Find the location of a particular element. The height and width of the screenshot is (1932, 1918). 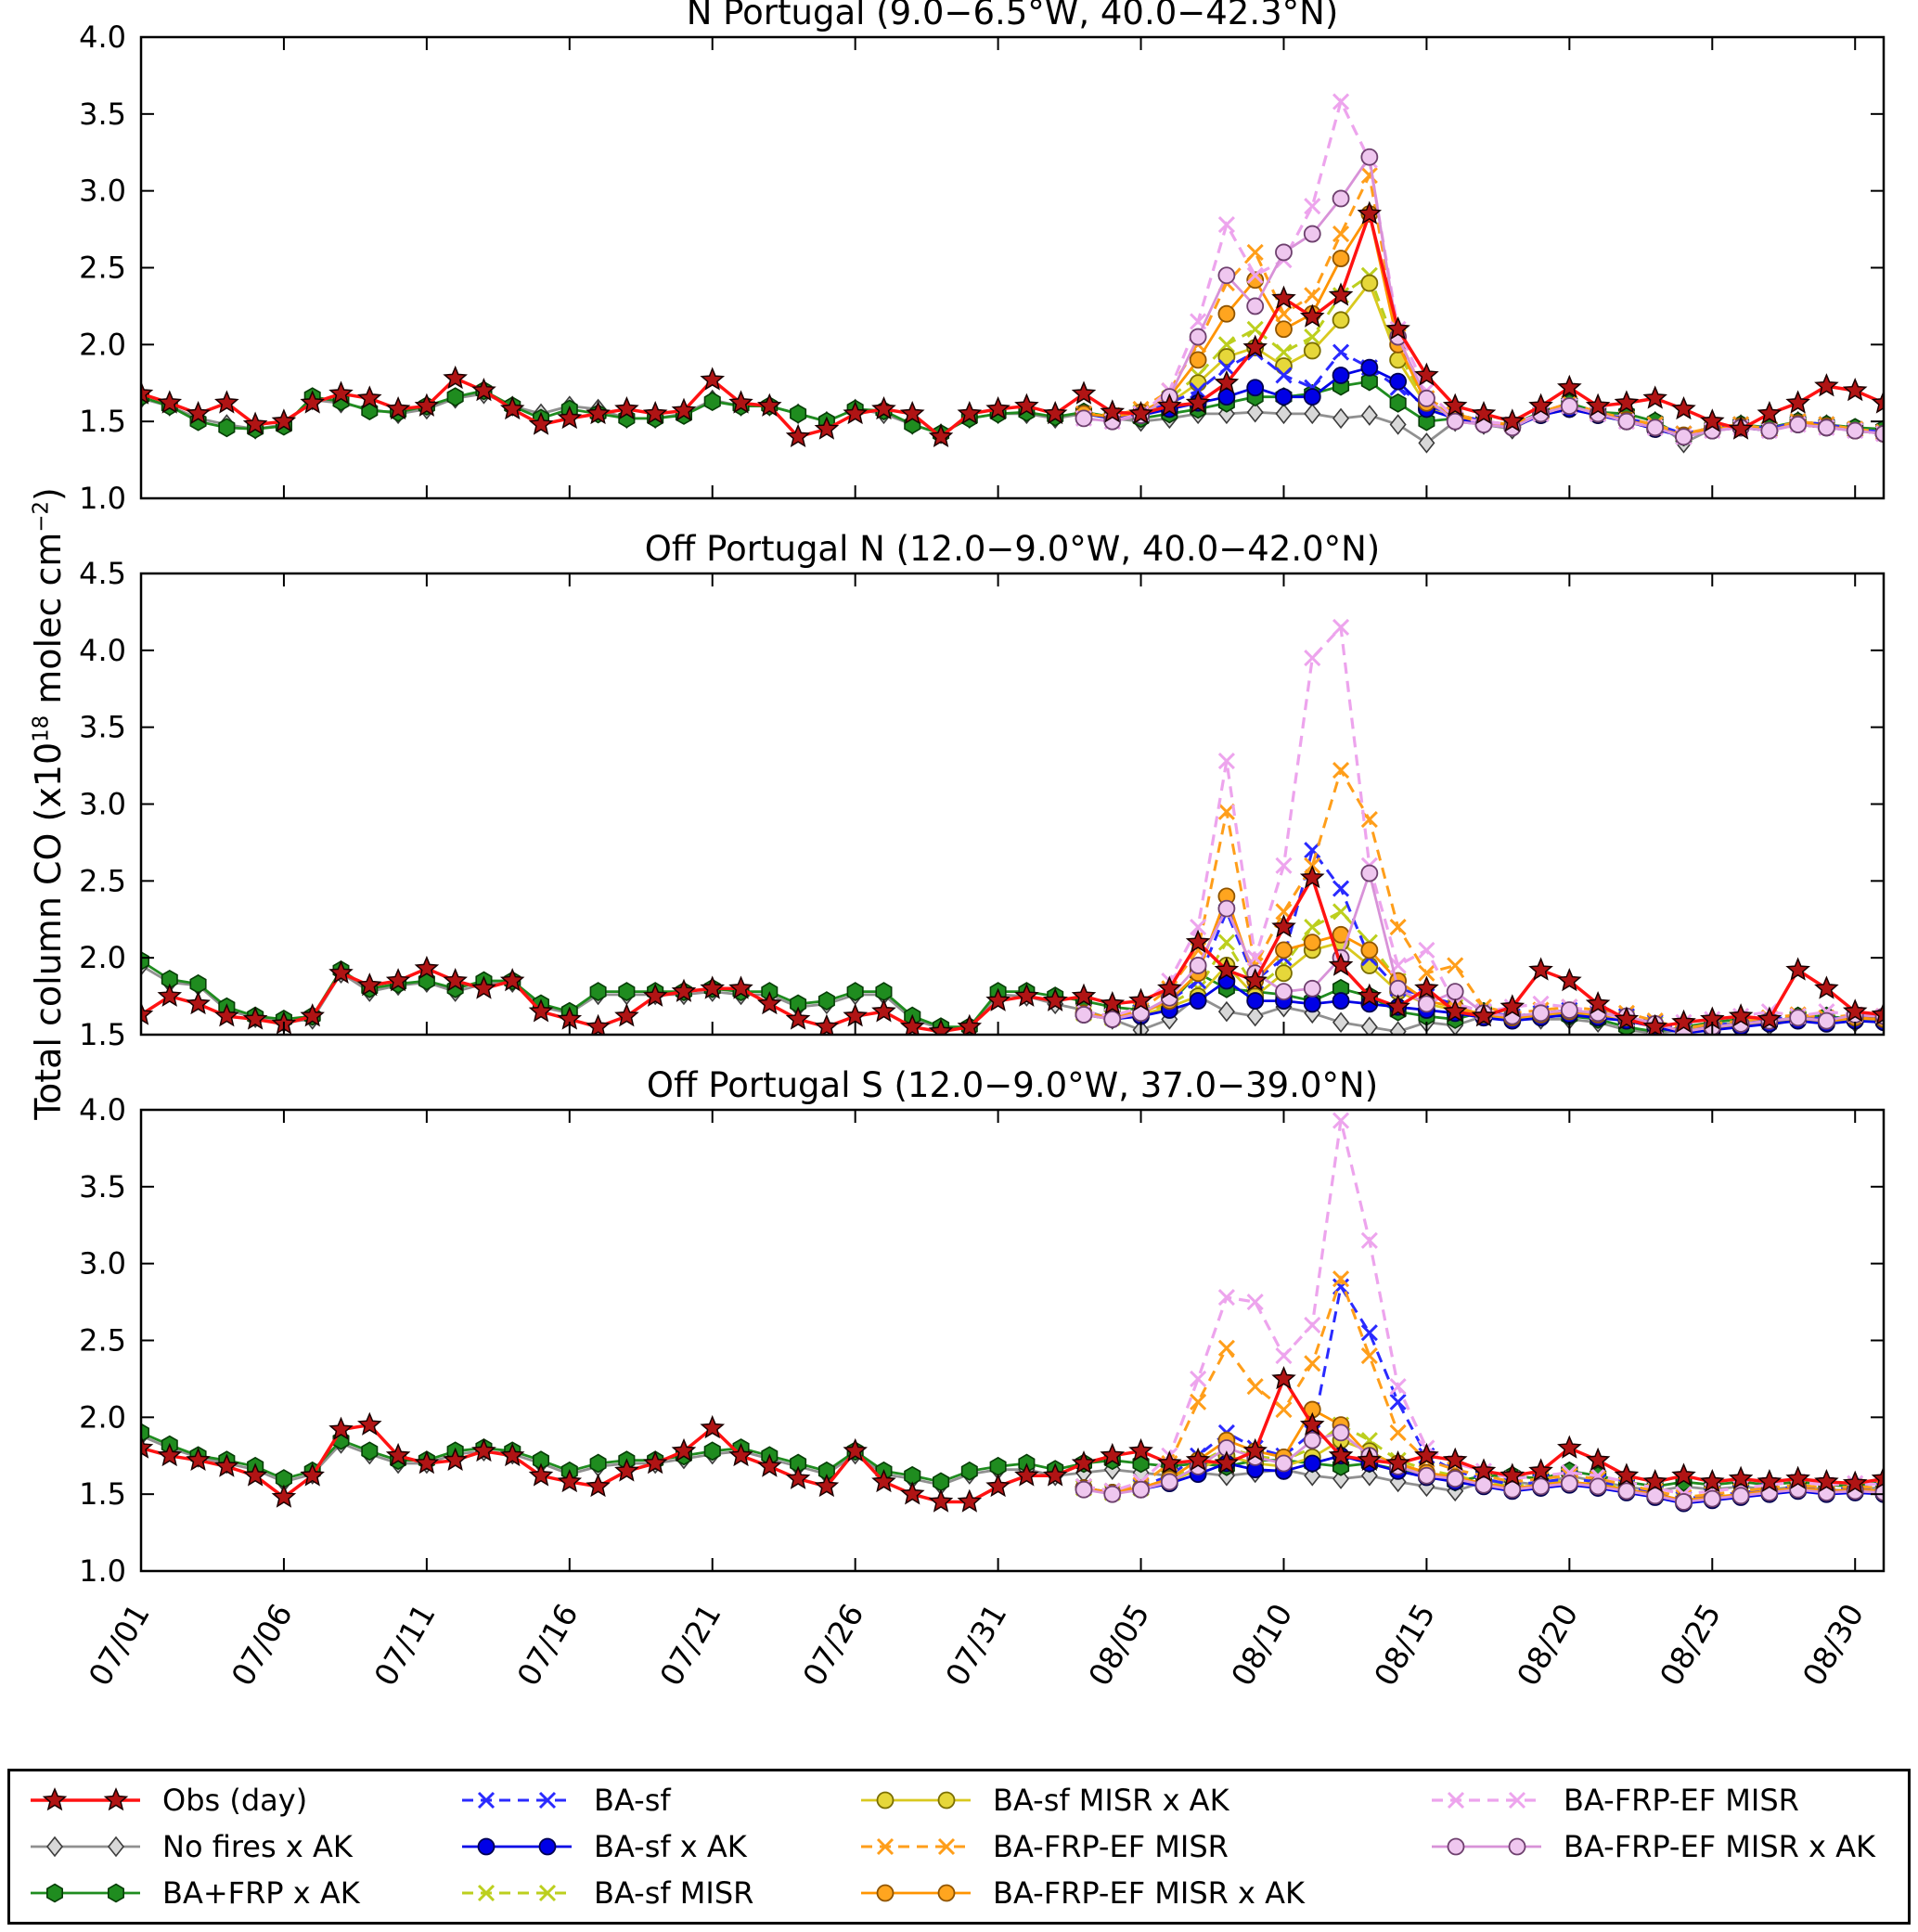

legend-label: No fires x AK is located at coordinates (257, 1846).